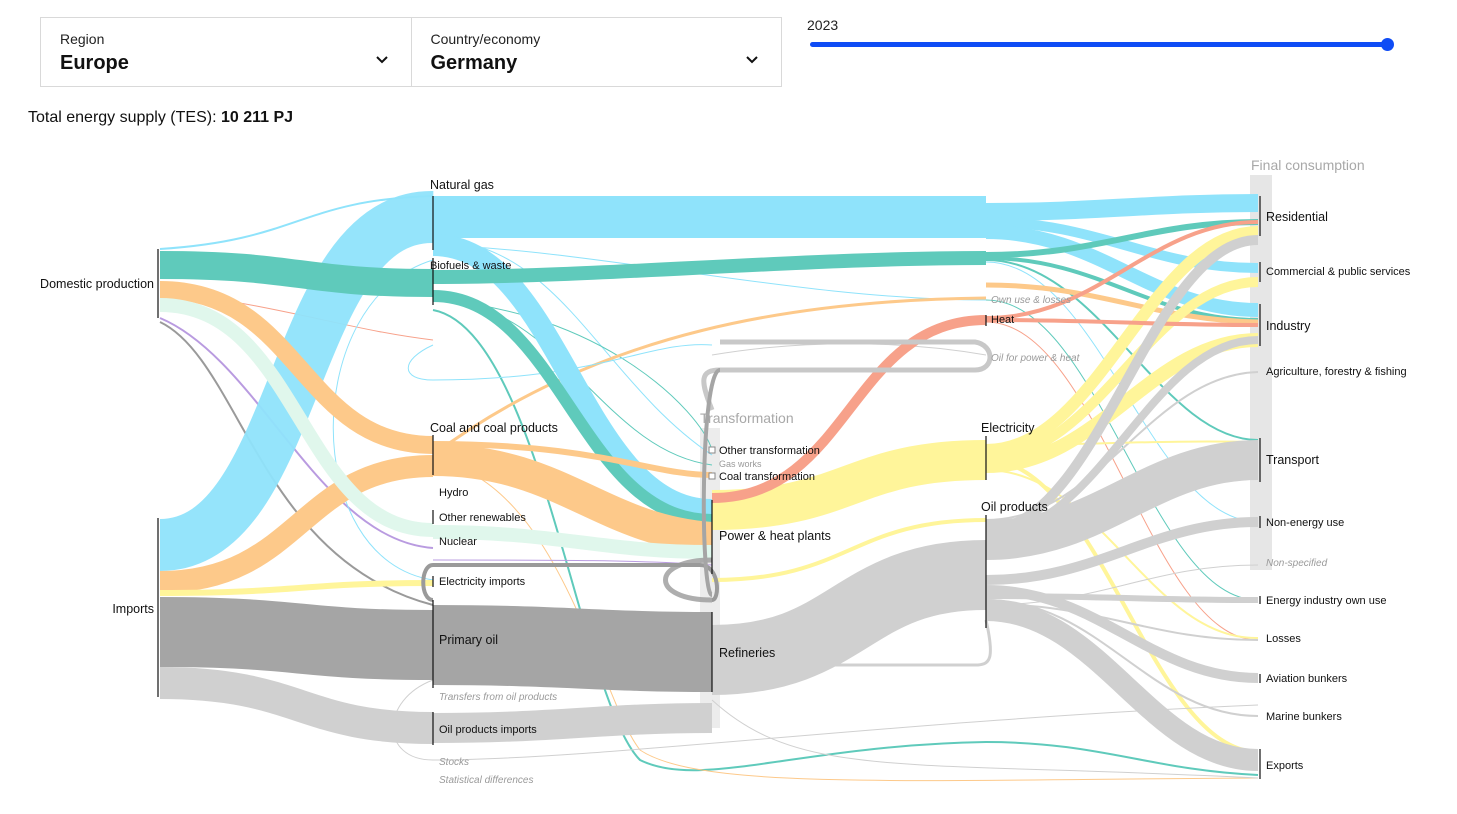 The height and width of the screenshot is (814, 1457). I want to click on box-other-transformation, so click(712, 450).